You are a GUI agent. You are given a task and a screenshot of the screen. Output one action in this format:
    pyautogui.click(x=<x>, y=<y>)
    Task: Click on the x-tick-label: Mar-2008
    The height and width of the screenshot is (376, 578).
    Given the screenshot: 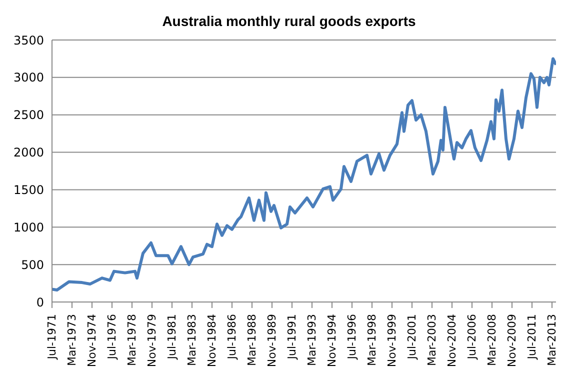 What is the action you would take?
    pyautogui.click(x=492, y=340)
    